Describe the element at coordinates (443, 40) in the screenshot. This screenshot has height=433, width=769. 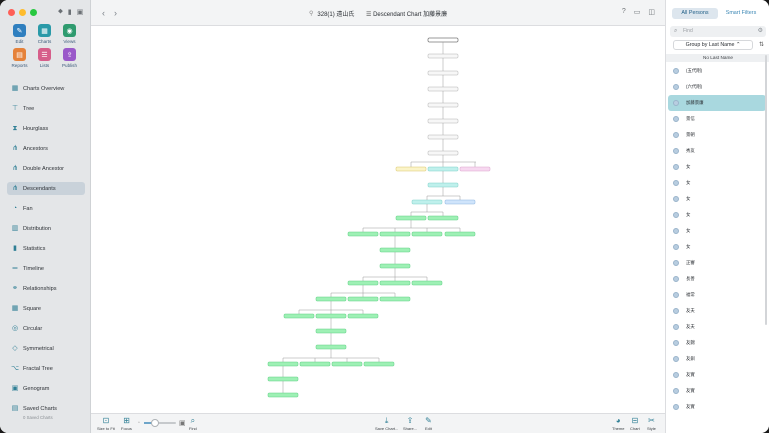
I see `root-person-box` at that location.